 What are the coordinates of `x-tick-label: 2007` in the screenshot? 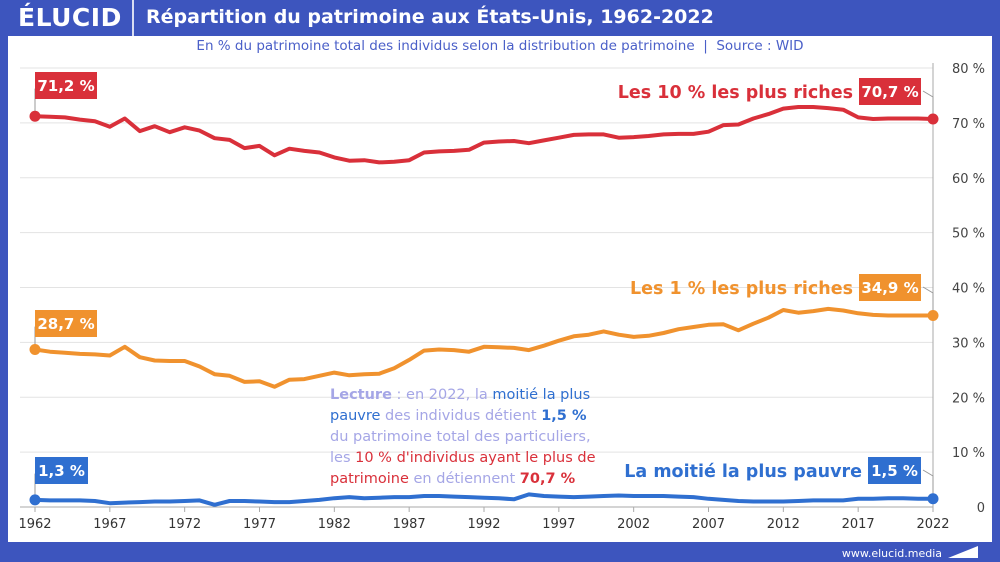 It's located at (708, 524).